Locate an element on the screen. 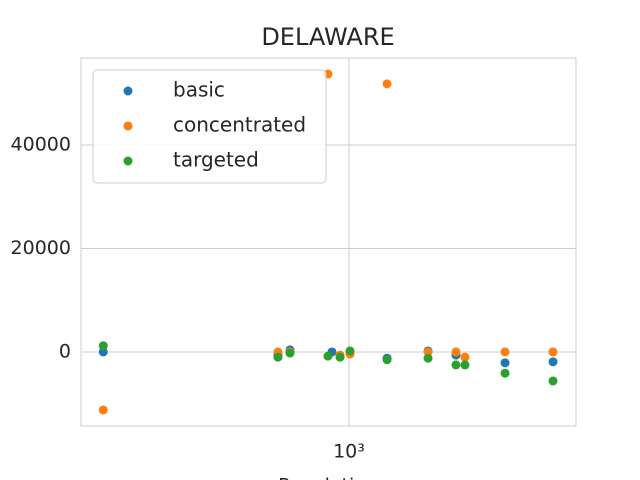 The height and width of the screenshot is (480, 640). x-axis-label: Population is located at coordinates (328, 477).